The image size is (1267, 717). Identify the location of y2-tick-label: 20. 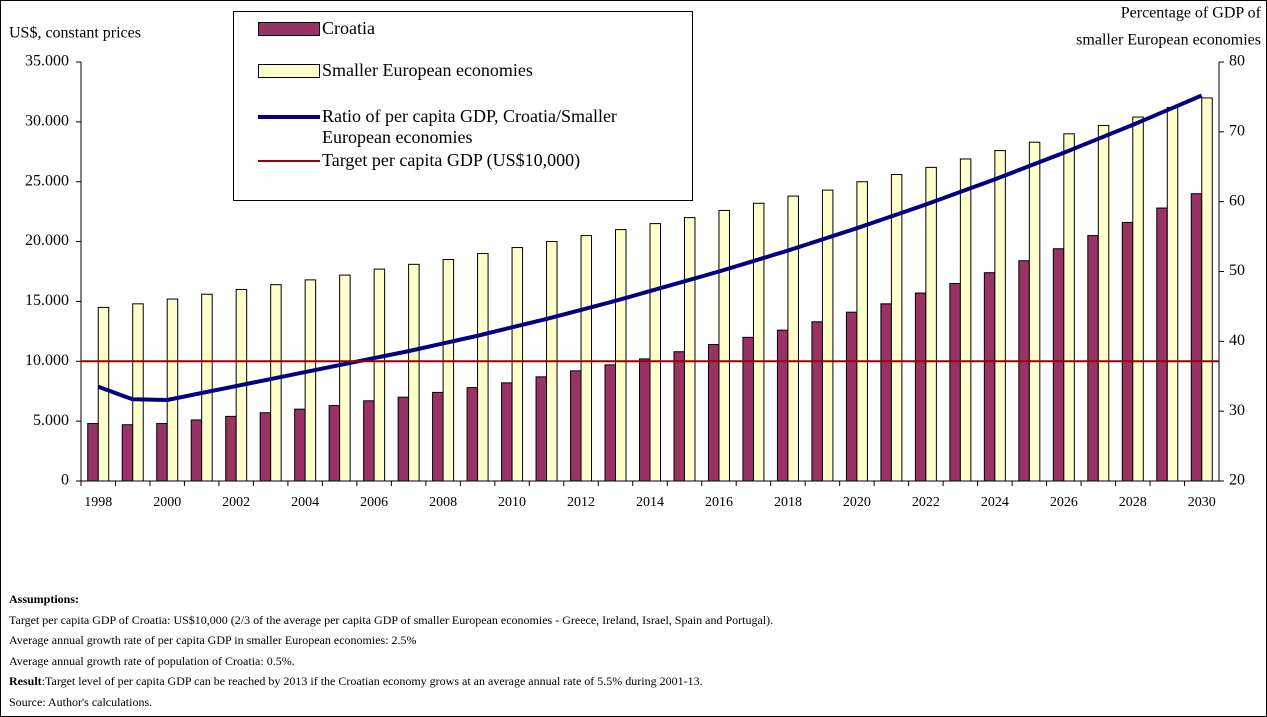
(1237, 480).